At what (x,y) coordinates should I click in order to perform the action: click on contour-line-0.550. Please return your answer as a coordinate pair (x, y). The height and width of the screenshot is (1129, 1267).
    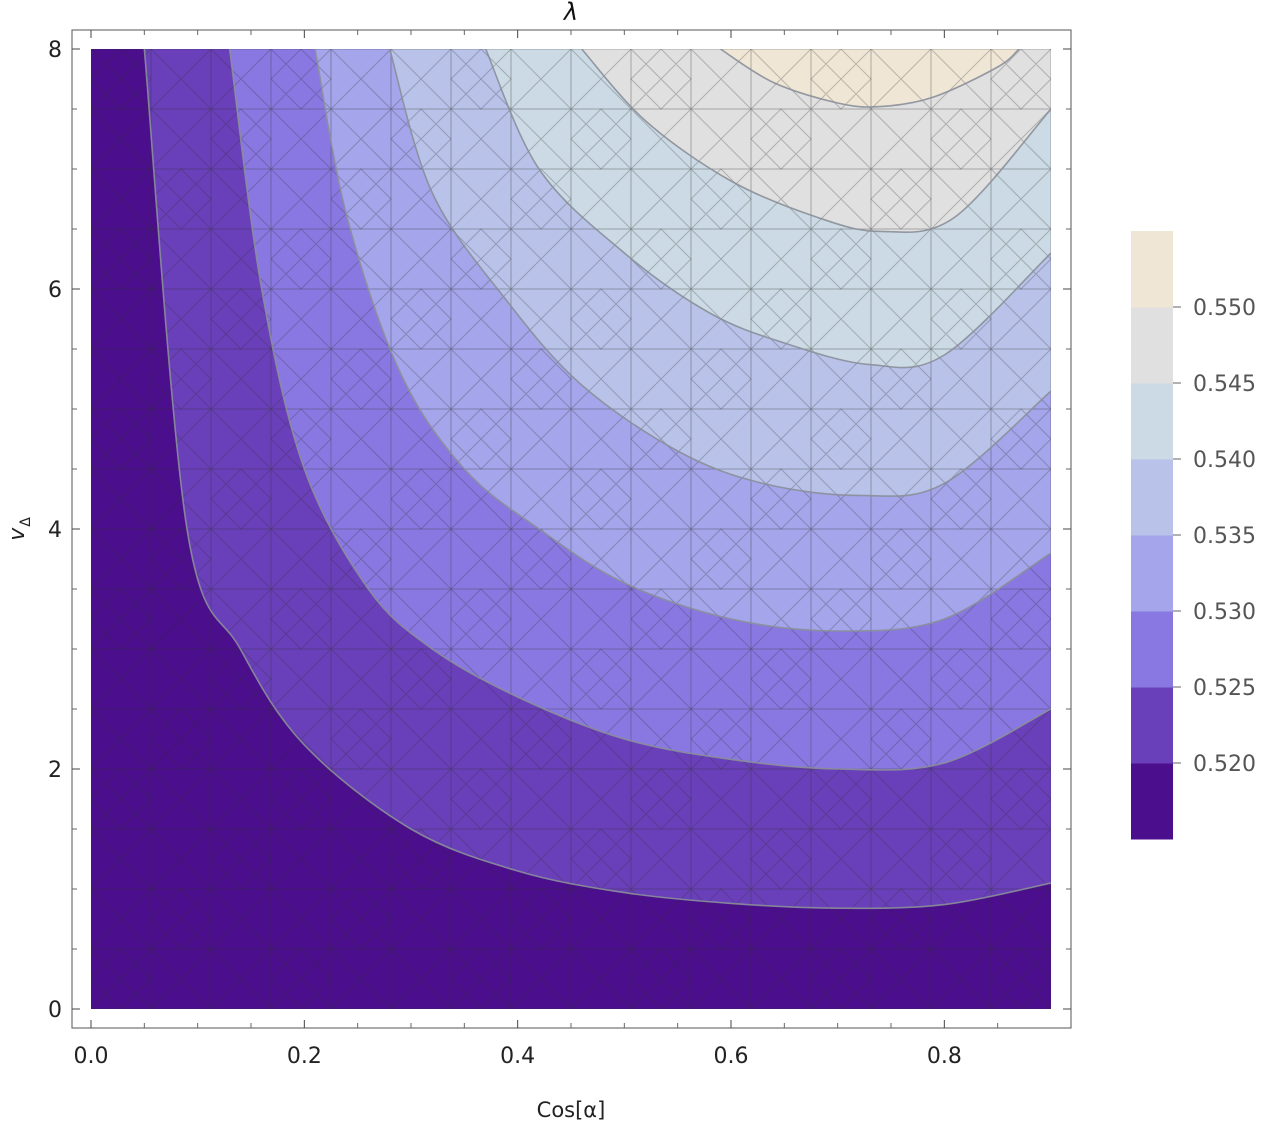
    Looking at the image, I should click on (869, 78).